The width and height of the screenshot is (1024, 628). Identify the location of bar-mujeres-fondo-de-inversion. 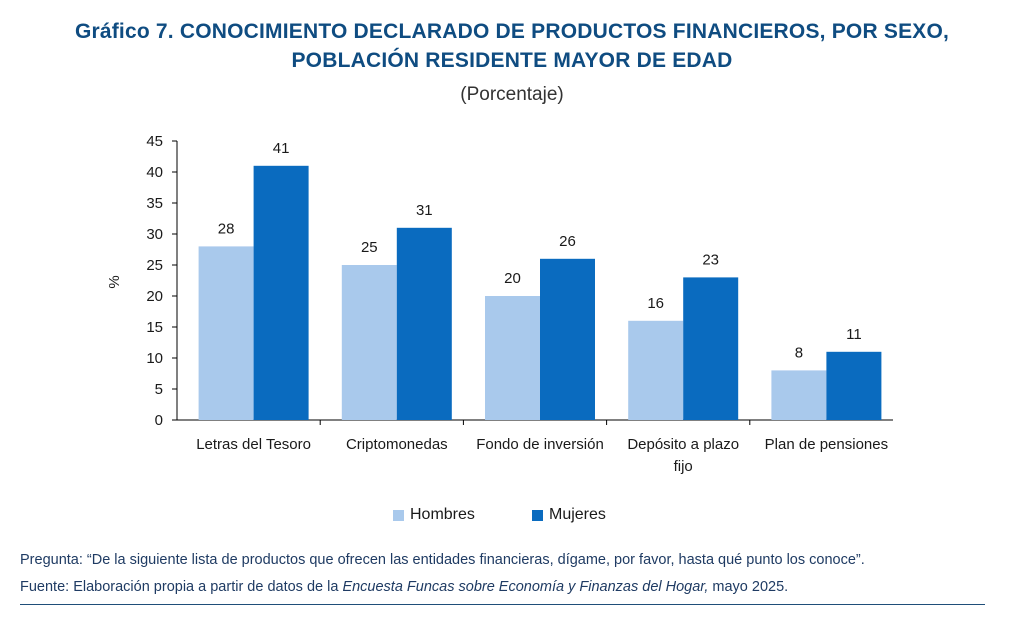
(567, 339).